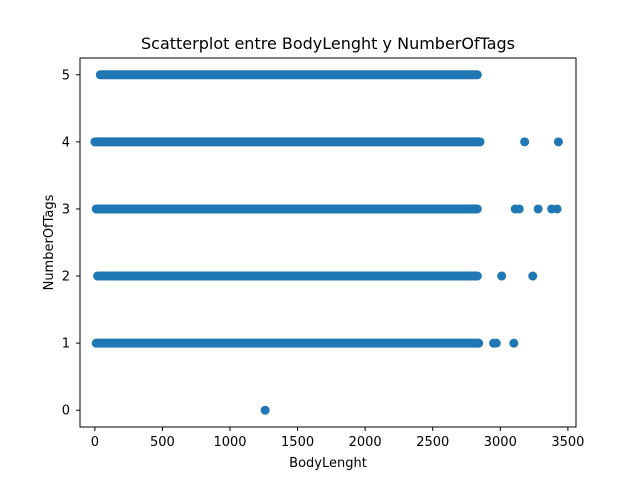 This screenshot has height=480, width=640. I want to click on x-tick-label: 0, so click(95, 442).